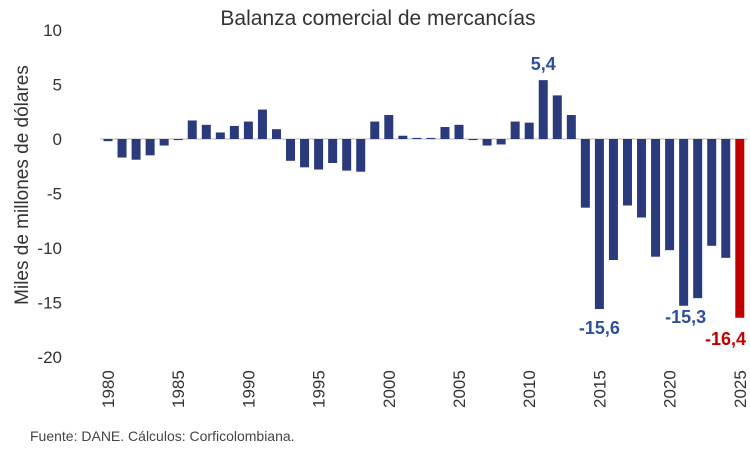 The width and height of the screenshot is (750, 455). What do you see at coordinates (319, 389) in the screenshot?
I see `x-tick-label: 1995` at bounding box center [319, 389].